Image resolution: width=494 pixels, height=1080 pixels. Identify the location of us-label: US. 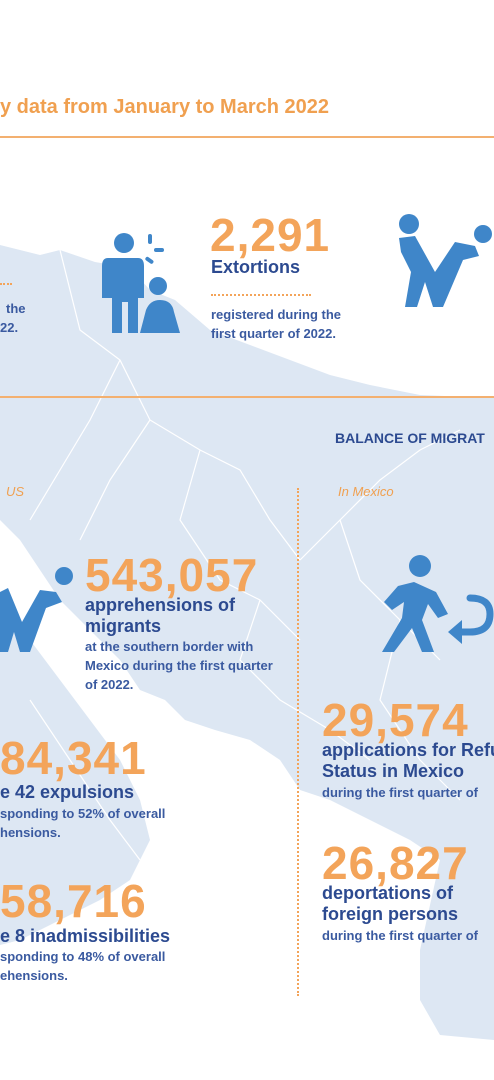
(15, 491).